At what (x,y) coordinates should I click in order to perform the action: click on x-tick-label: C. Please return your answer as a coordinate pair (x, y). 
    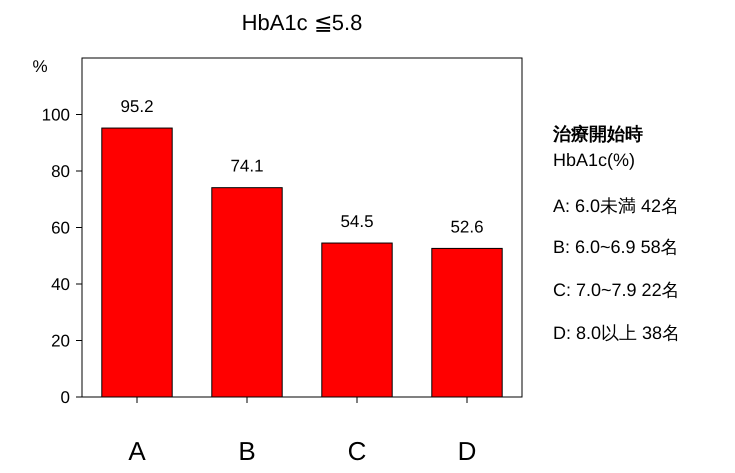
    Looking at the image, I should click on (357, 451).